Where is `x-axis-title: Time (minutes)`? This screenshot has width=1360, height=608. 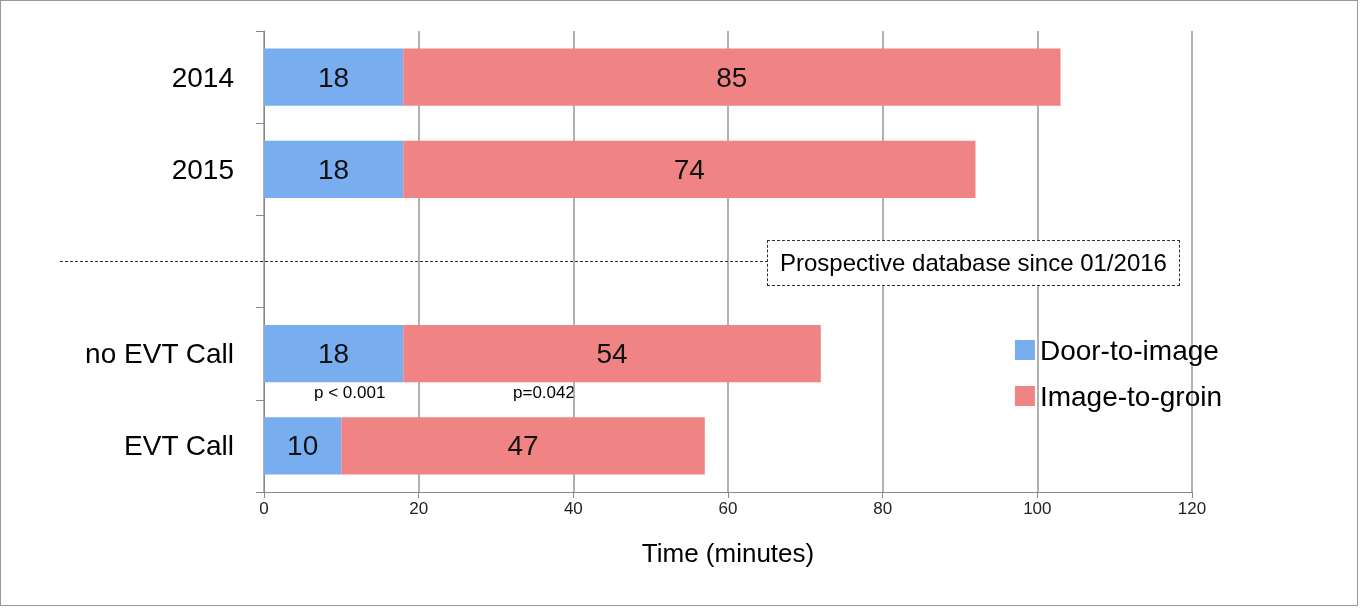
x-axis-title: Time (minutes) is located at coordinates (728, 553).